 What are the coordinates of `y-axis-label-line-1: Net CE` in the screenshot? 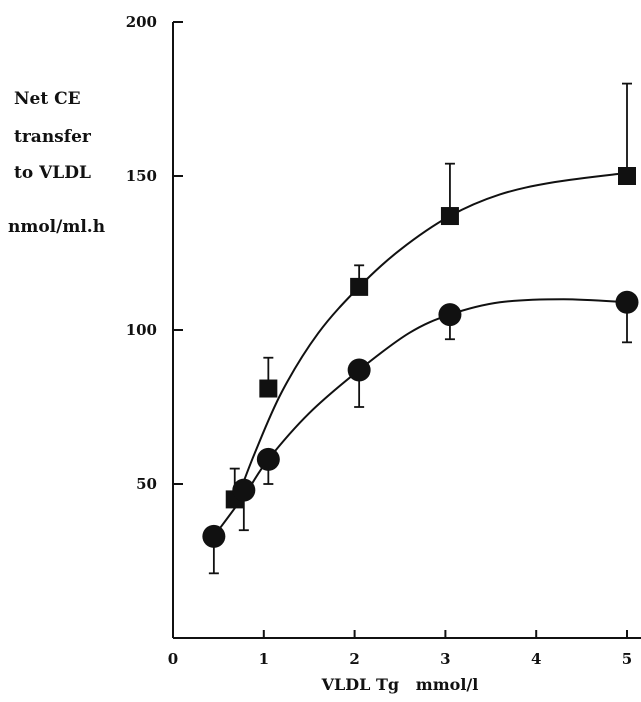 It's located at (47, 99).